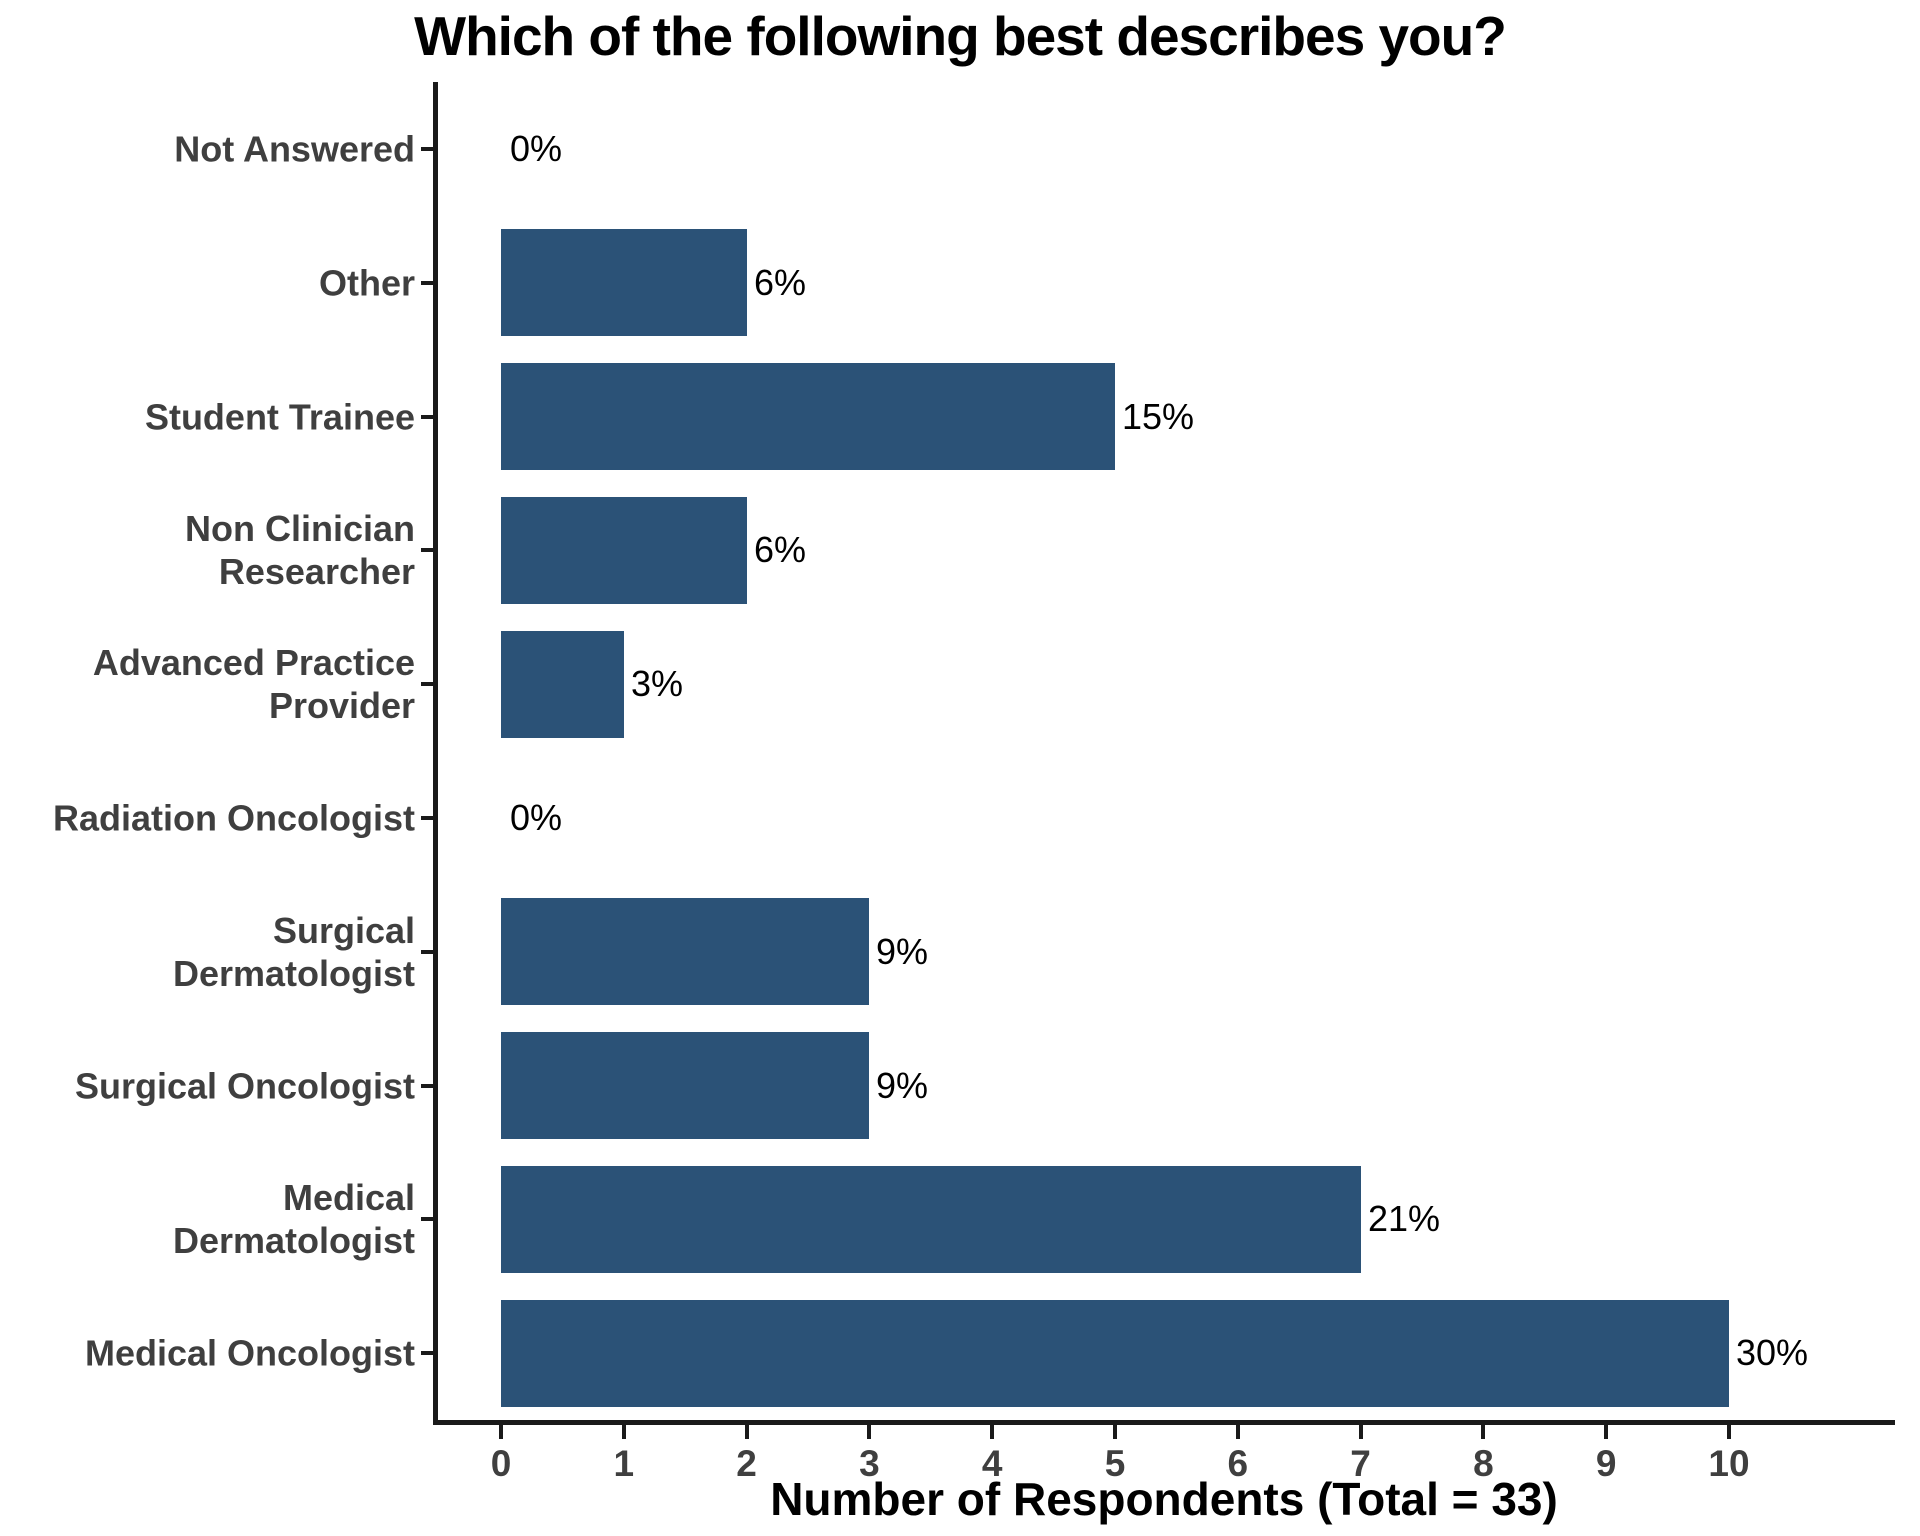 The width and height of the screenshot is (1920, 1536). What do you see at coordinates (1606, 1463) in the screenshot?
I see `x-tick-label: 9` at bounding box center [1606, 1463].